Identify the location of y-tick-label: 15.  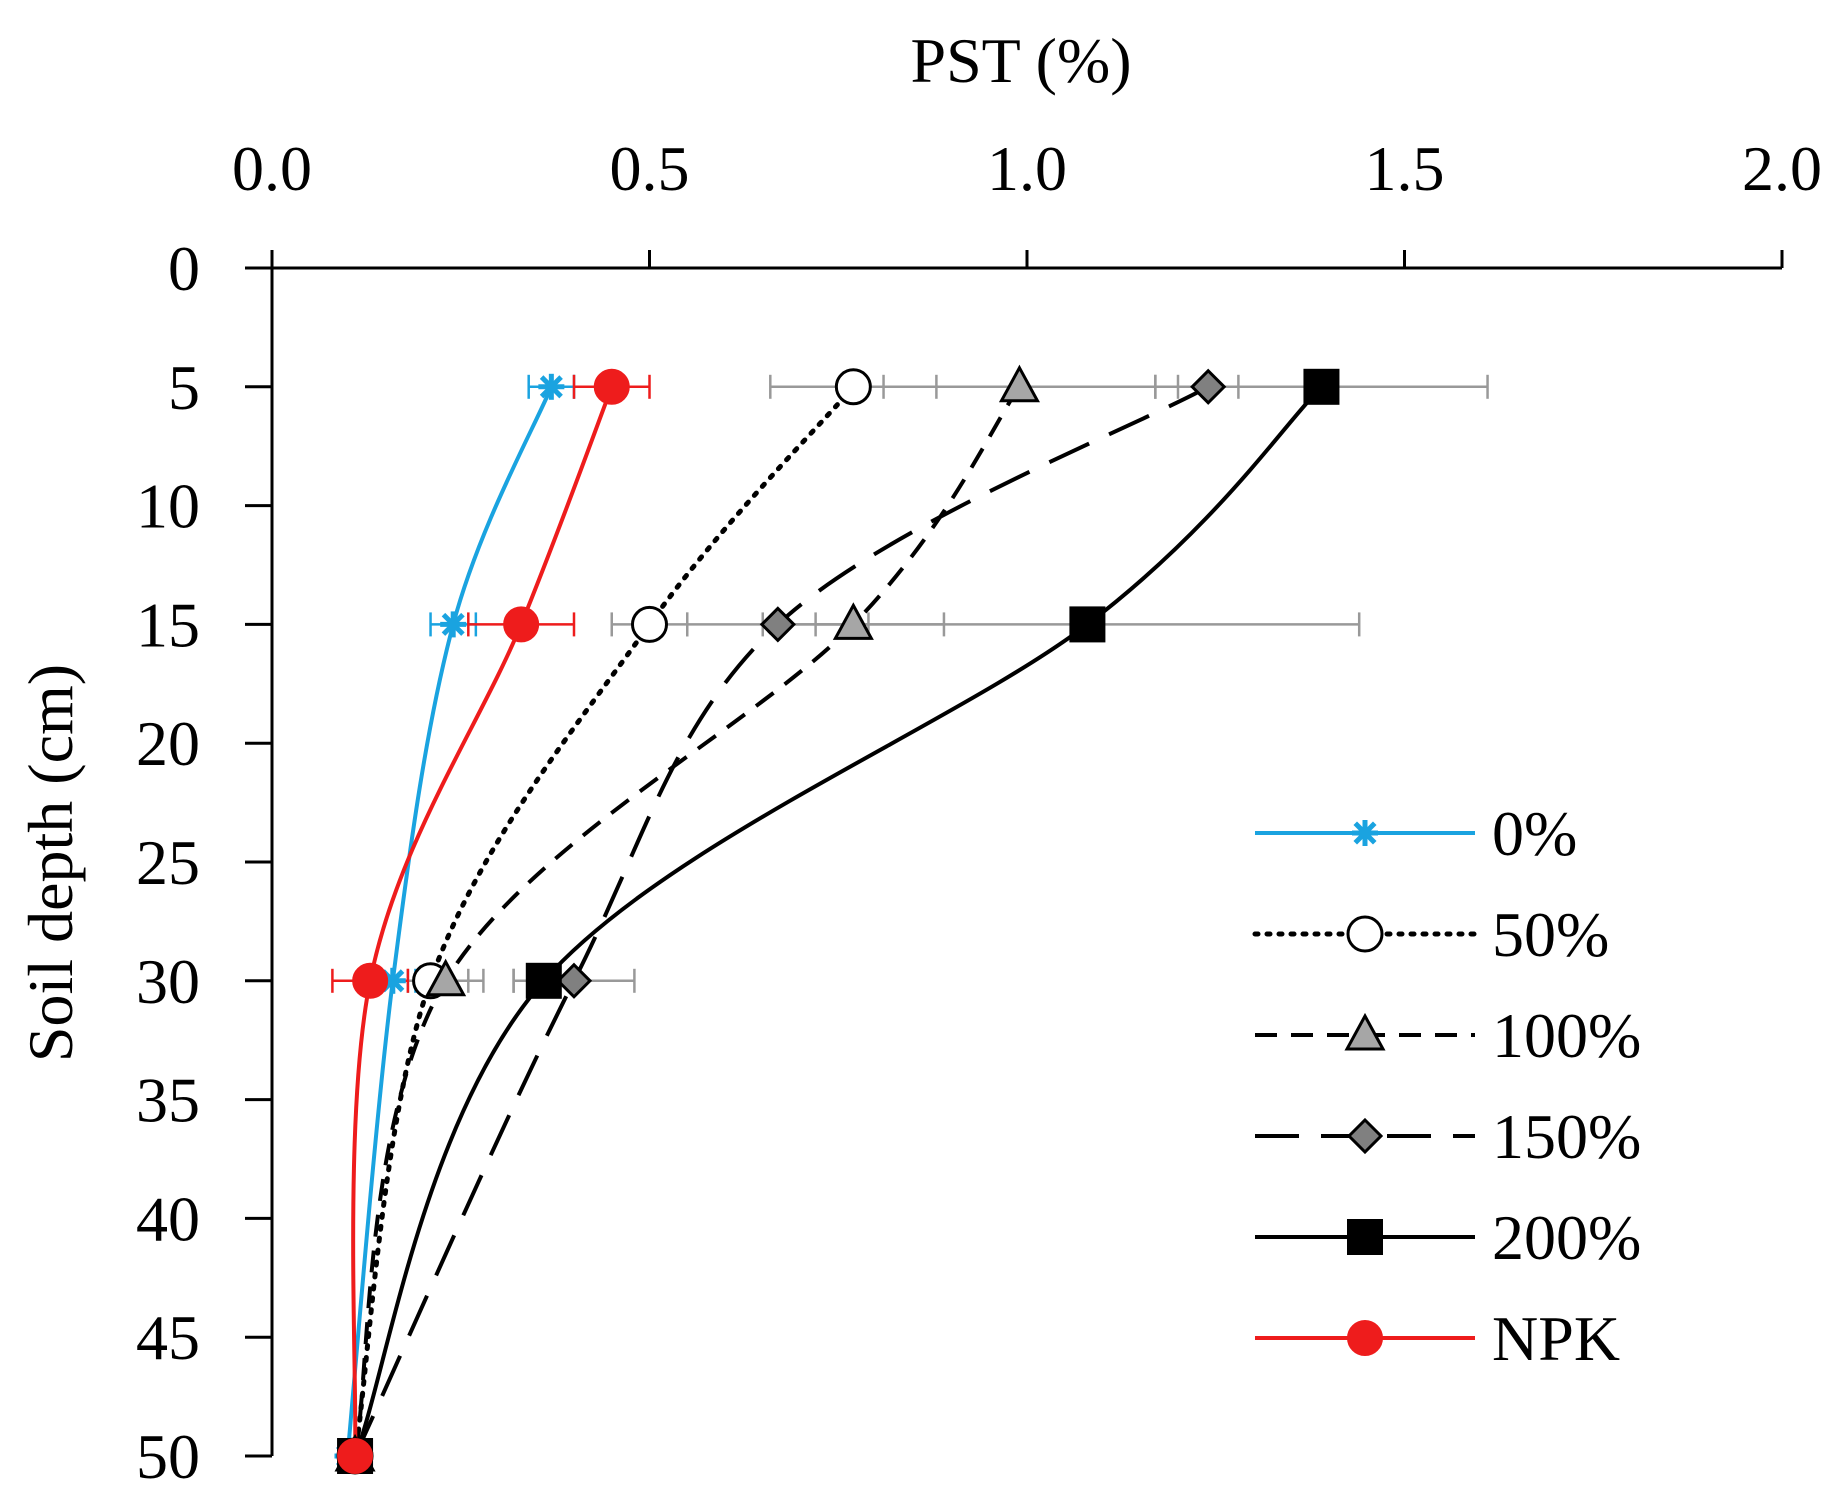
(168, 624).